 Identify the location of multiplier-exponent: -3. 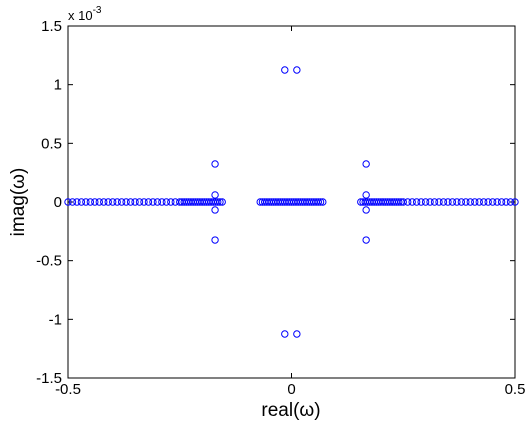
(97, 10).